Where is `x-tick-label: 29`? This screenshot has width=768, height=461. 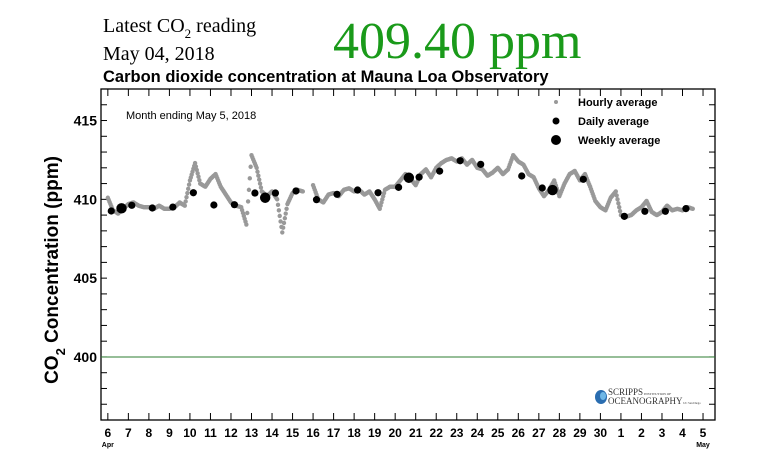
x-tick-label: 29 is located at coordinates (580, 433).